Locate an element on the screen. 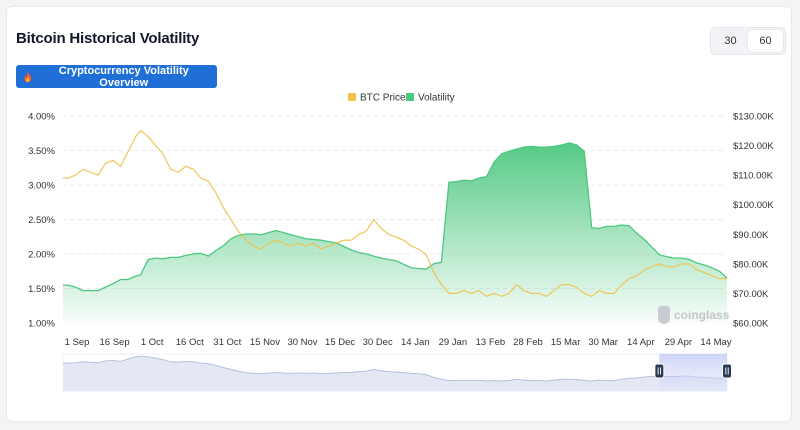 This screenshot has height=430, width=800. period-toggle: 30 60 is located at coordinates (748, 41).